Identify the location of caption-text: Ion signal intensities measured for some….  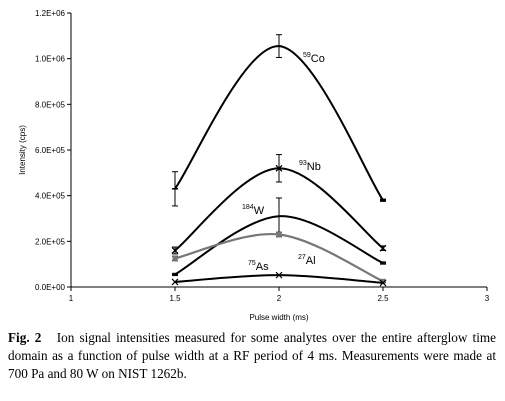
(252, 355).